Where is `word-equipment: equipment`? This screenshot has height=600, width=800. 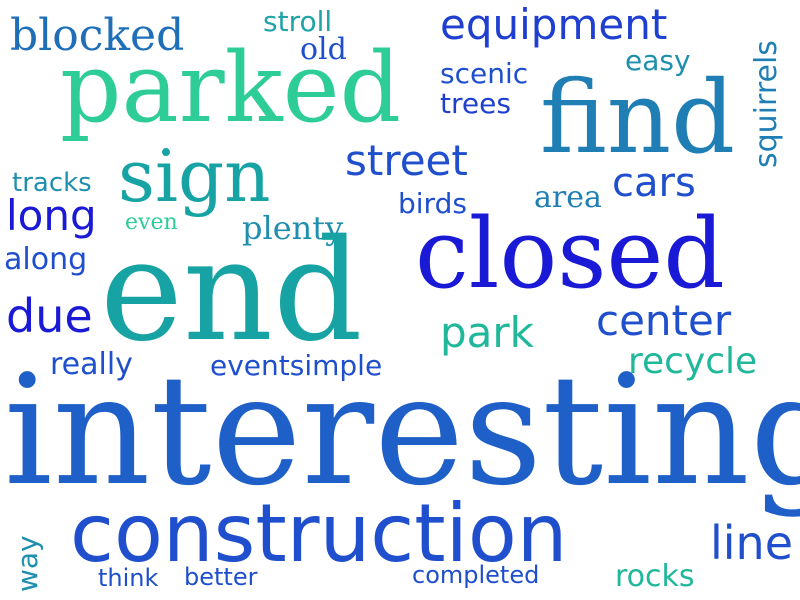 word-equipment: equipment is located at coordinates (554, 24).